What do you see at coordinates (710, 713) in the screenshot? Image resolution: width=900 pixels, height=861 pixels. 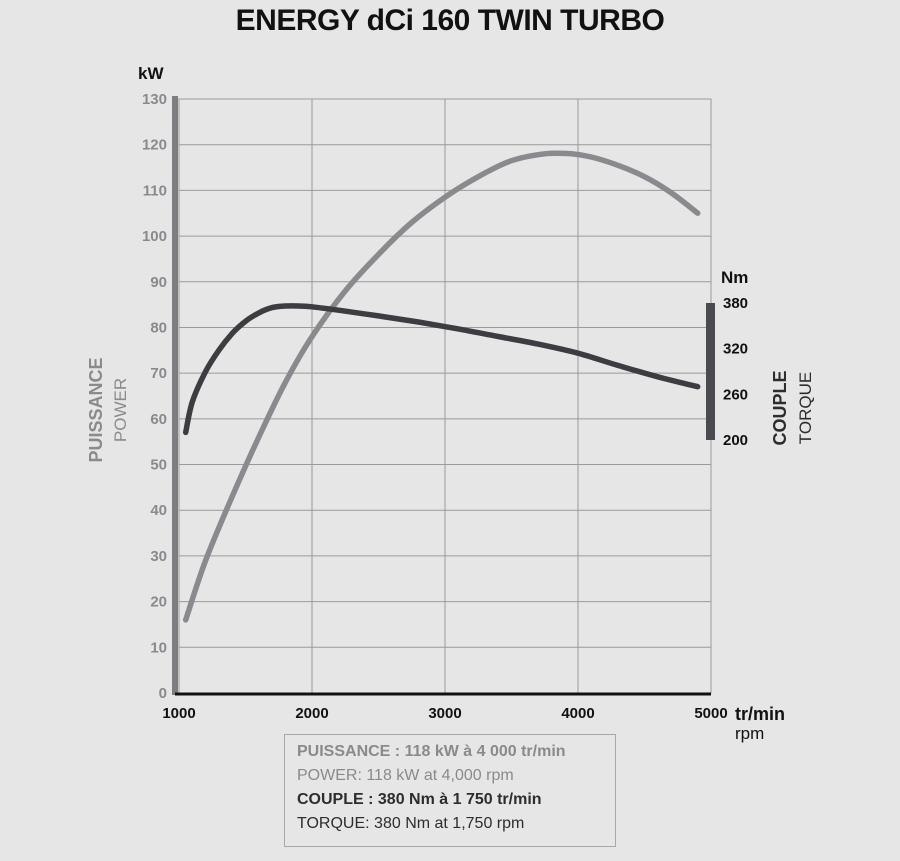 I see `x-tick-label: 5000` at bounding box center [710, 713].